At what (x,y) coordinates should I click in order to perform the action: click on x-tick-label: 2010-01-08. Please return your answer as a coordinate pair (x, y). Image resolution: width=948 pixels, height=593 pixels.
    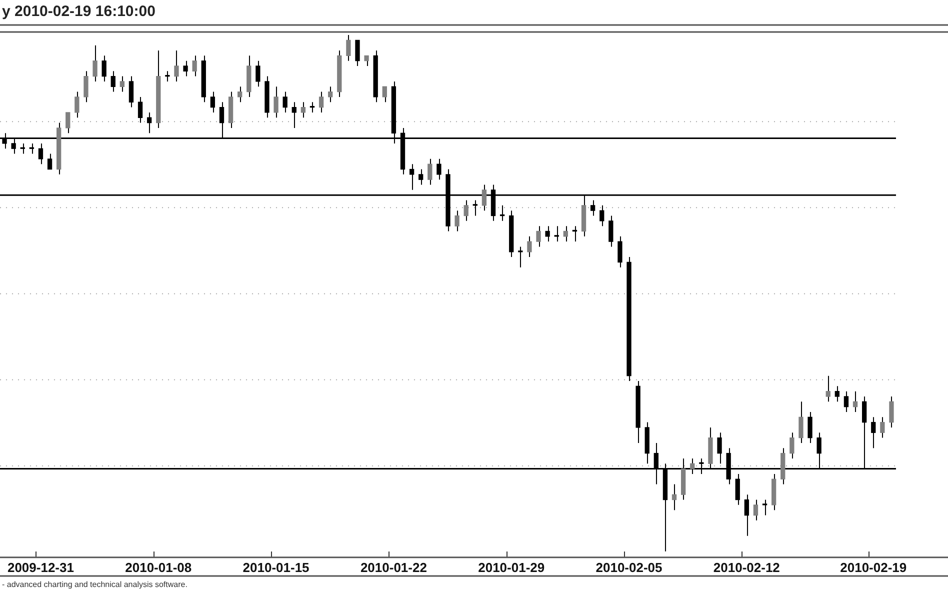
    Looking at the image, I should click on (158, 567).